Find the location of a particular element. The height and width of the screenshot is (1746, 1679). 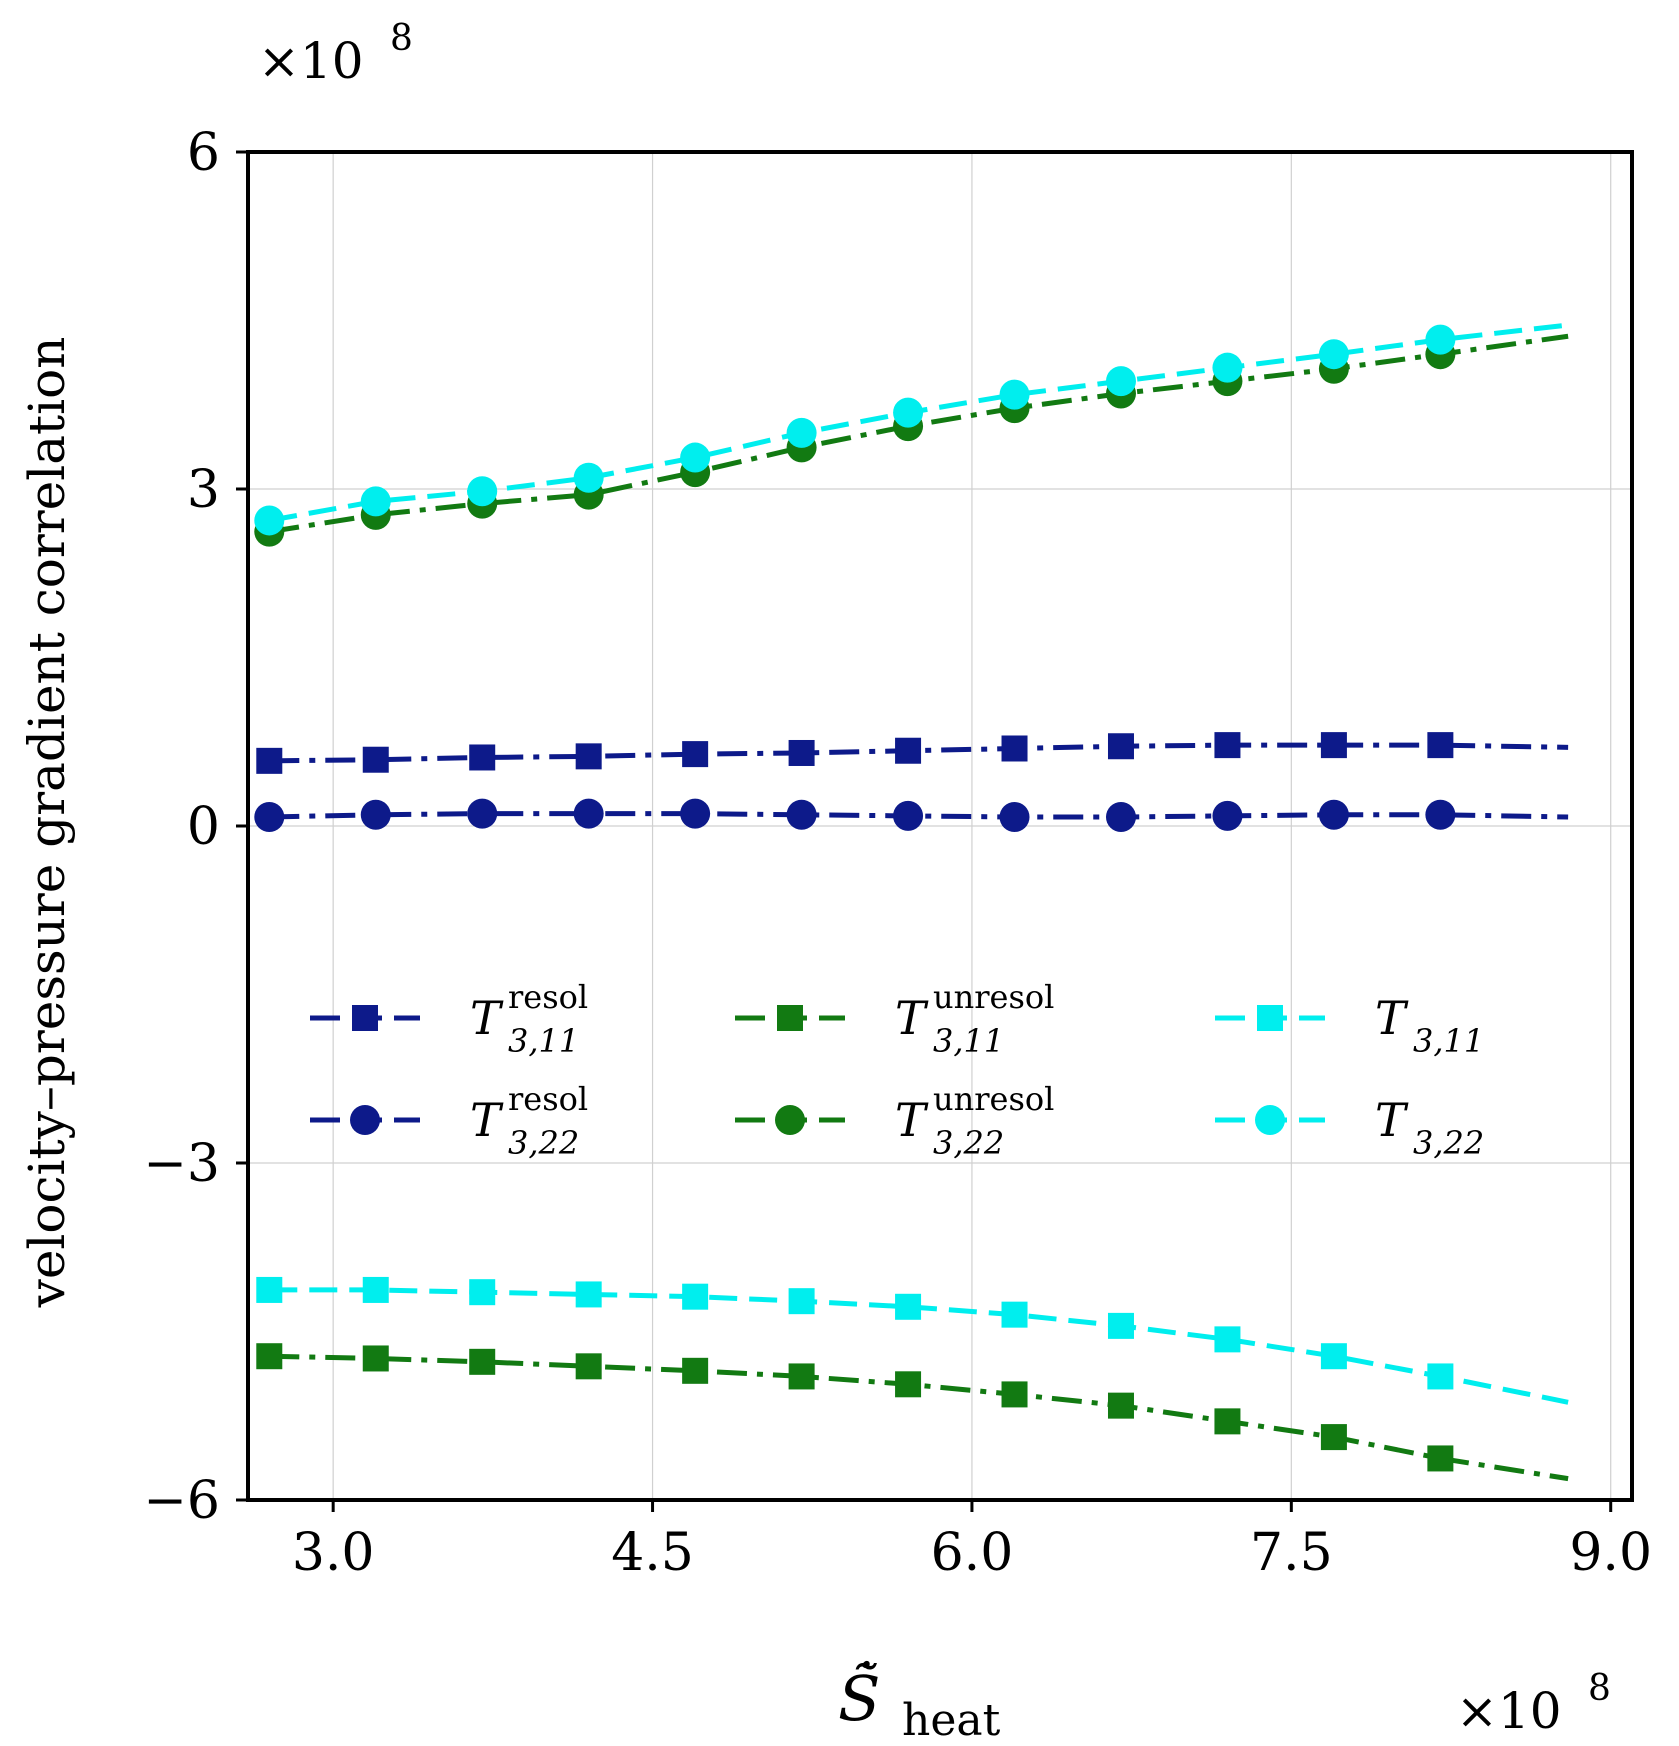

y-tick-label: −6 is located at coordinates (181, 1501).